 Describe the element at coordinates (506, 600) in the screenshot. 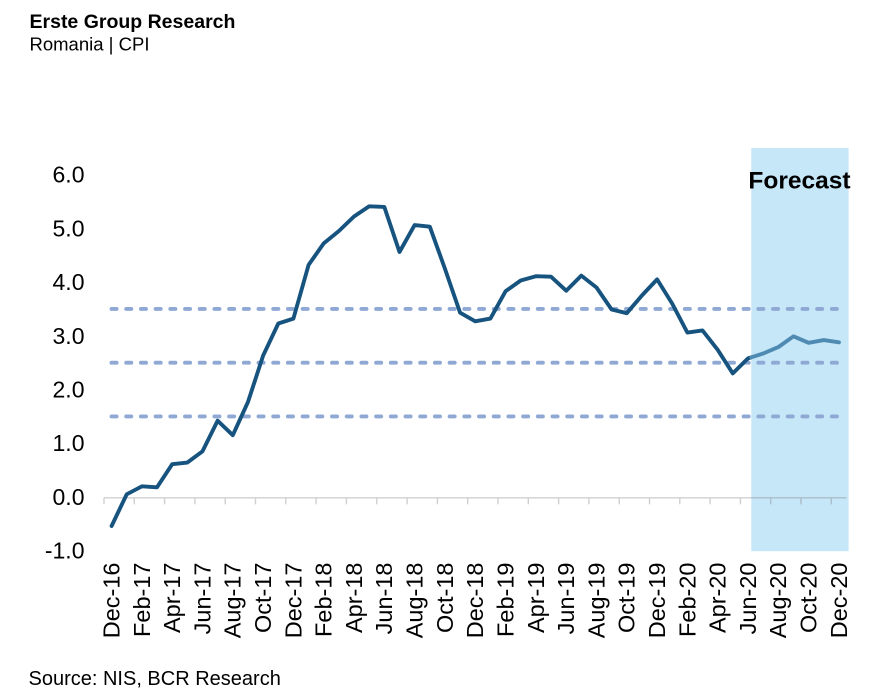

I see `svg-text: Feb-19` at that location.